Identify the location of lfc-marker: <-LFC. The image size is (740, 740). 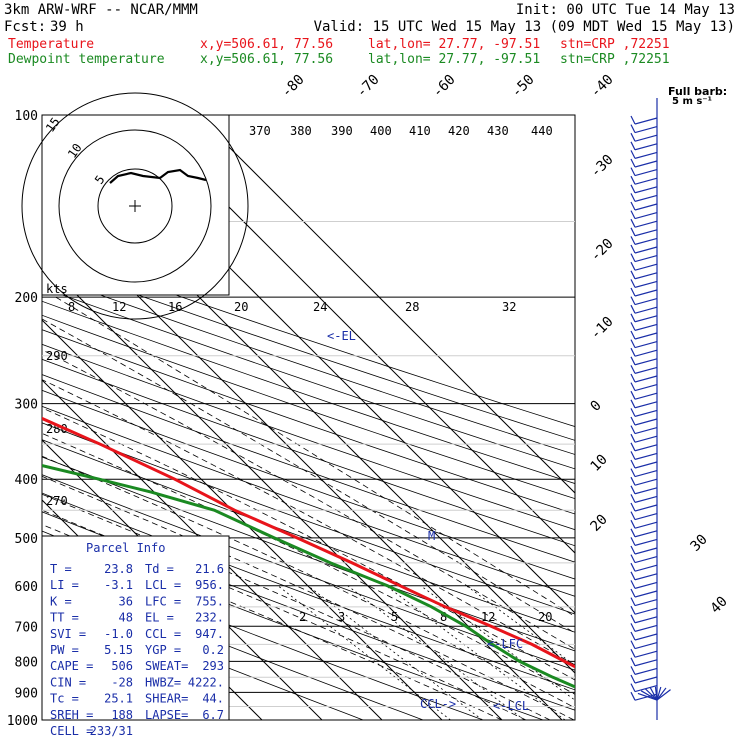
(505, 644).